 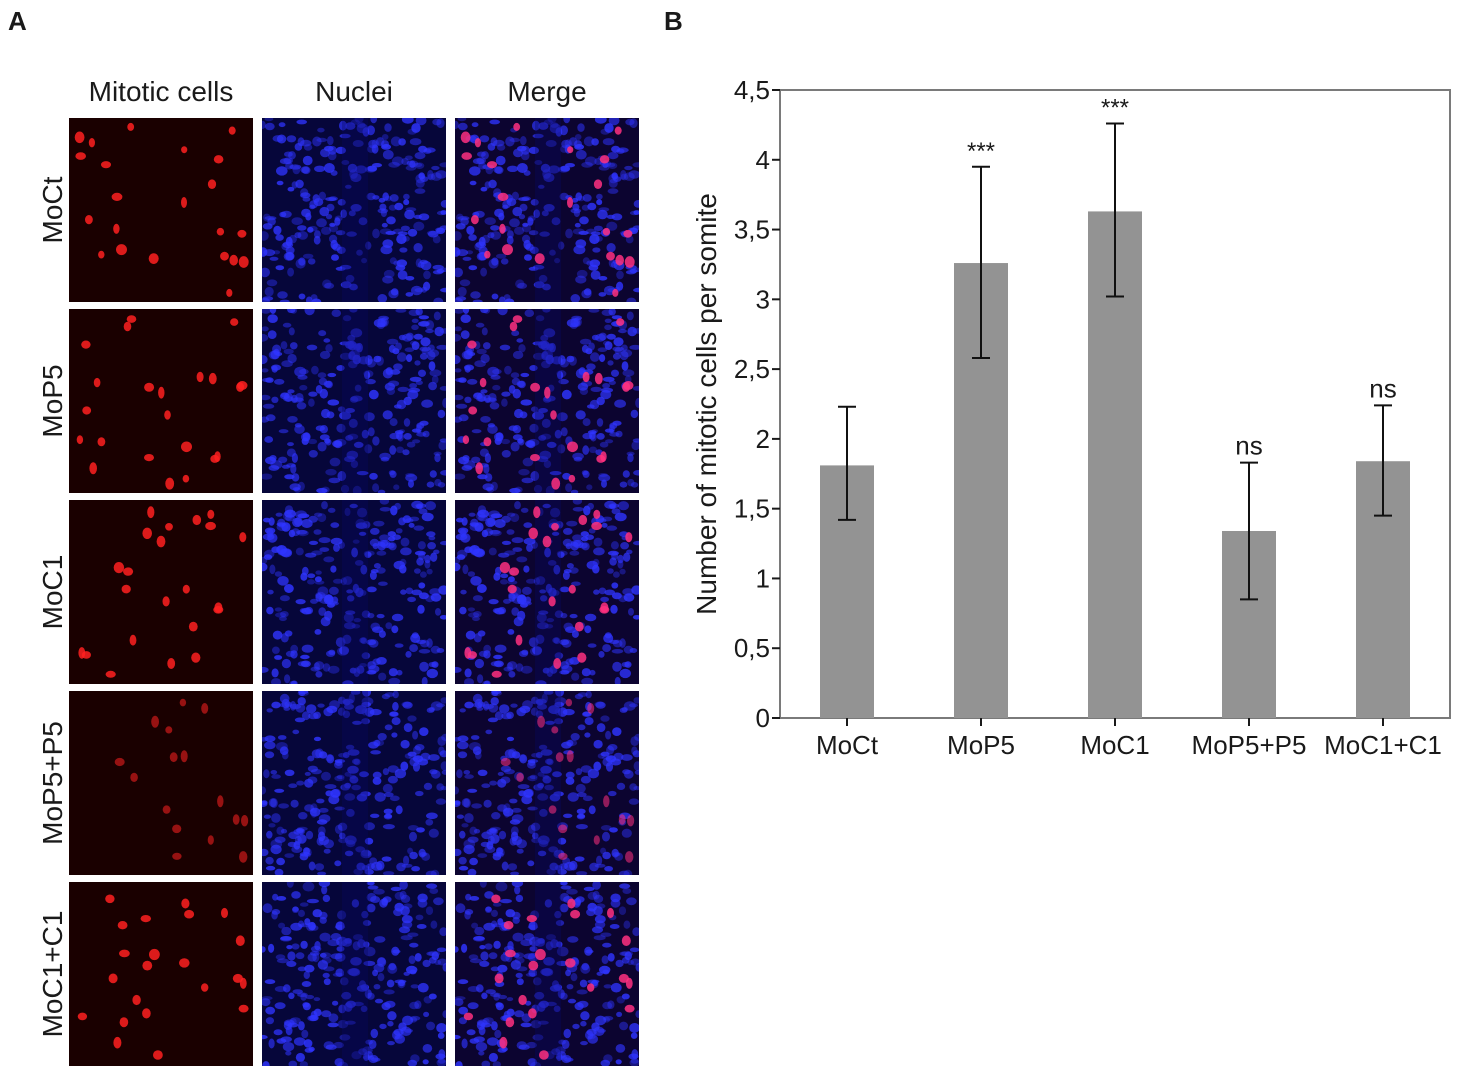 What do you see at coordinates (752, 648) in the screenshot?
I see `y-tick-label: 0,5` at bounding box center [752, 648].